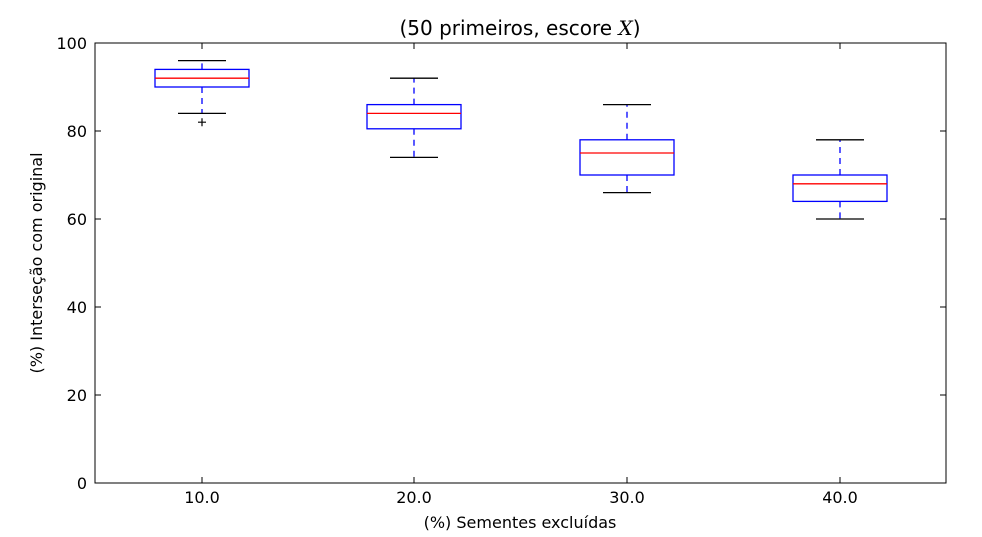 This screenshot has width=982, height=537. What do you see at coordinates (414, 497) in the screenshot?
I see `x-tick-label: 20.0` at bounding box center [414, 497].